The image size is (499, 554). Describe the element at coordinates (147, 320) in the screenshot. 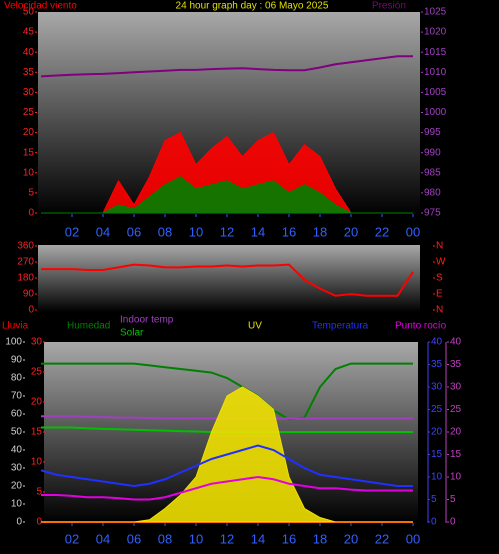

I see `legend-label: Indoor temp` at that location.